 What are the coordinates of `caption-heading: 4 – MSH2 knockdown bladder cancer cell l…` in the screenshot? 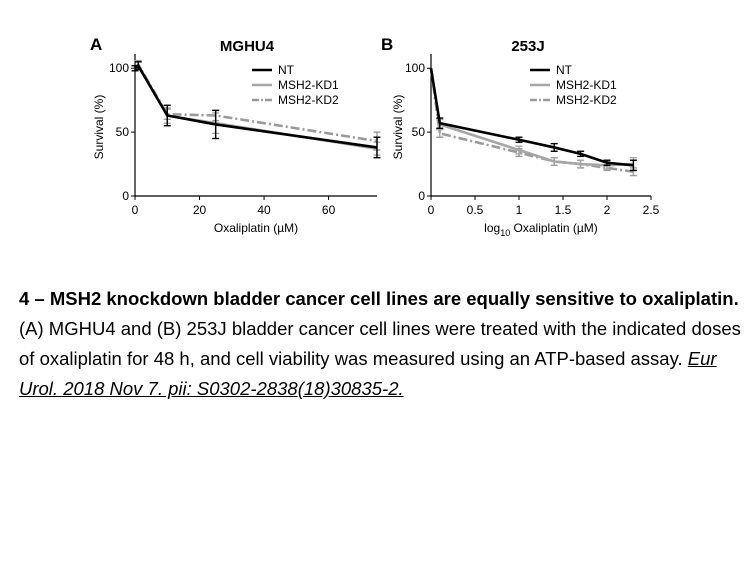 It's located at (379, 298).